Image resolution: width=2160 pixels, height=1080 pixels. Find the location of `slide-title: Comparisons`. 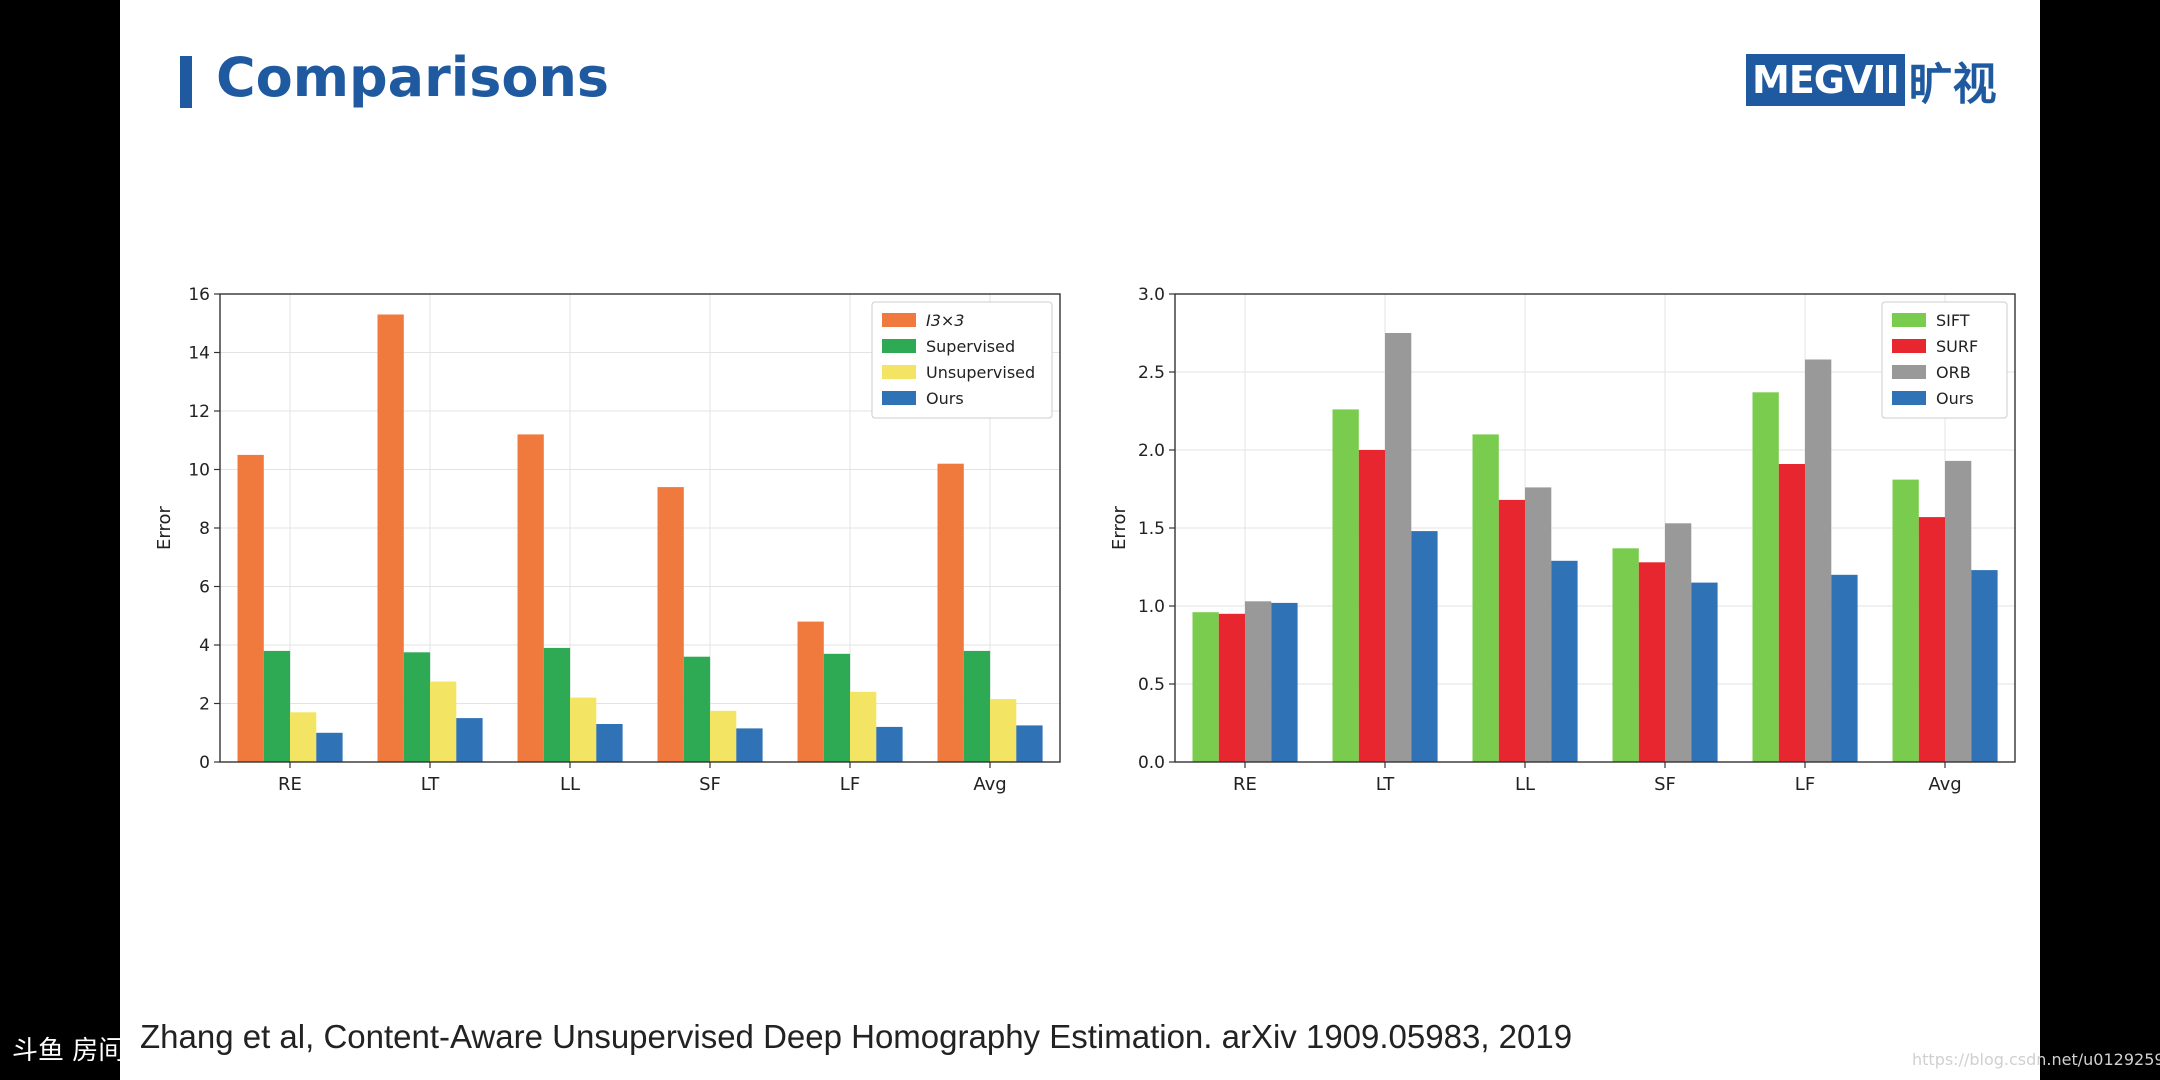

slide-title: Comparisons is located at coordinates (413, 77).